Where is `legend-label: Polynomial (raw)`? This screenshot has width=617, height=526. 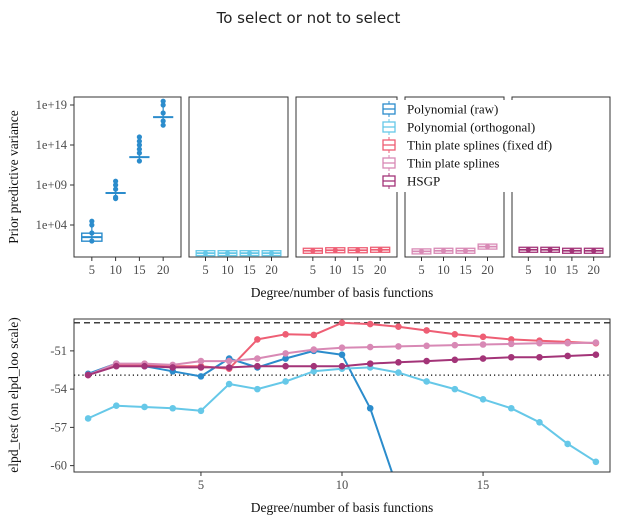
legend-label: Polynomial (raw) is located at coordinates (452, 109).